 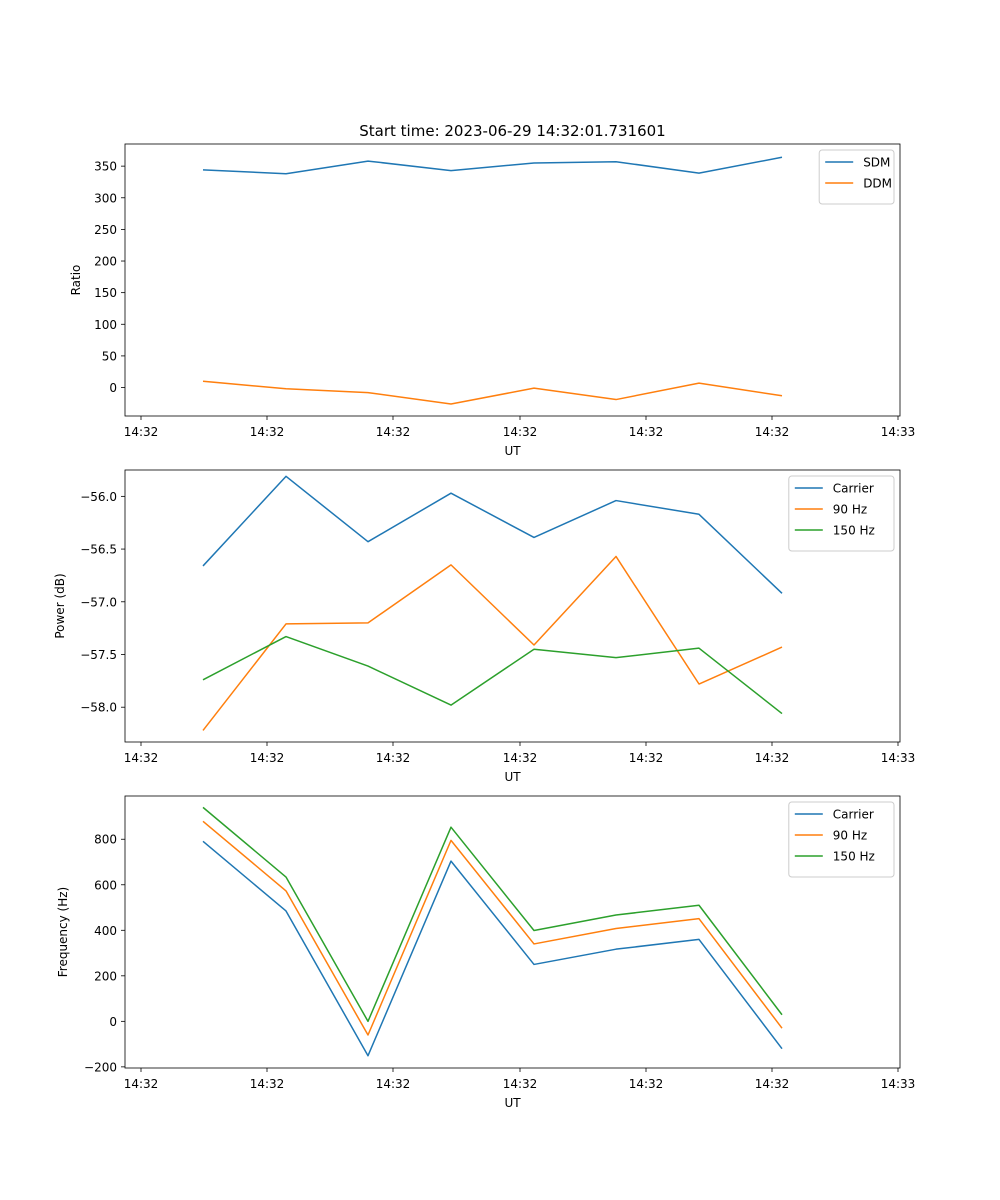 I want to click on series-line-sdm, so click(x=492, y=165).